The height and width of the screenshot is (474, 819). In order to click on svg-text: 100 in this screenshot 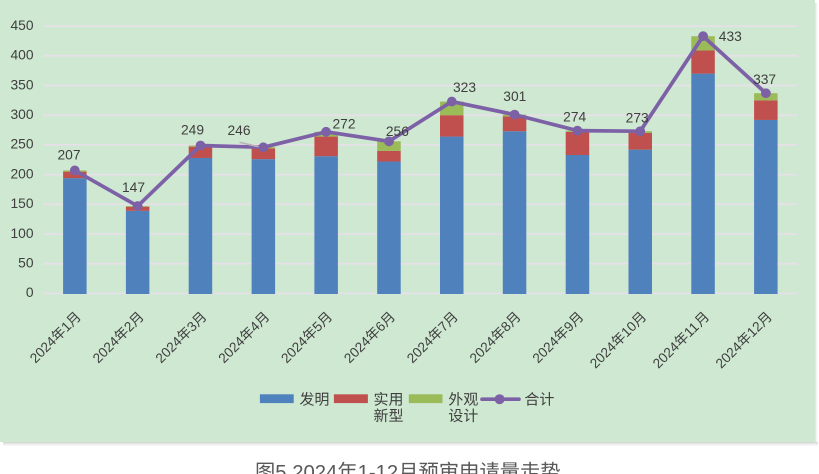, I will do `click(21, 233)`.